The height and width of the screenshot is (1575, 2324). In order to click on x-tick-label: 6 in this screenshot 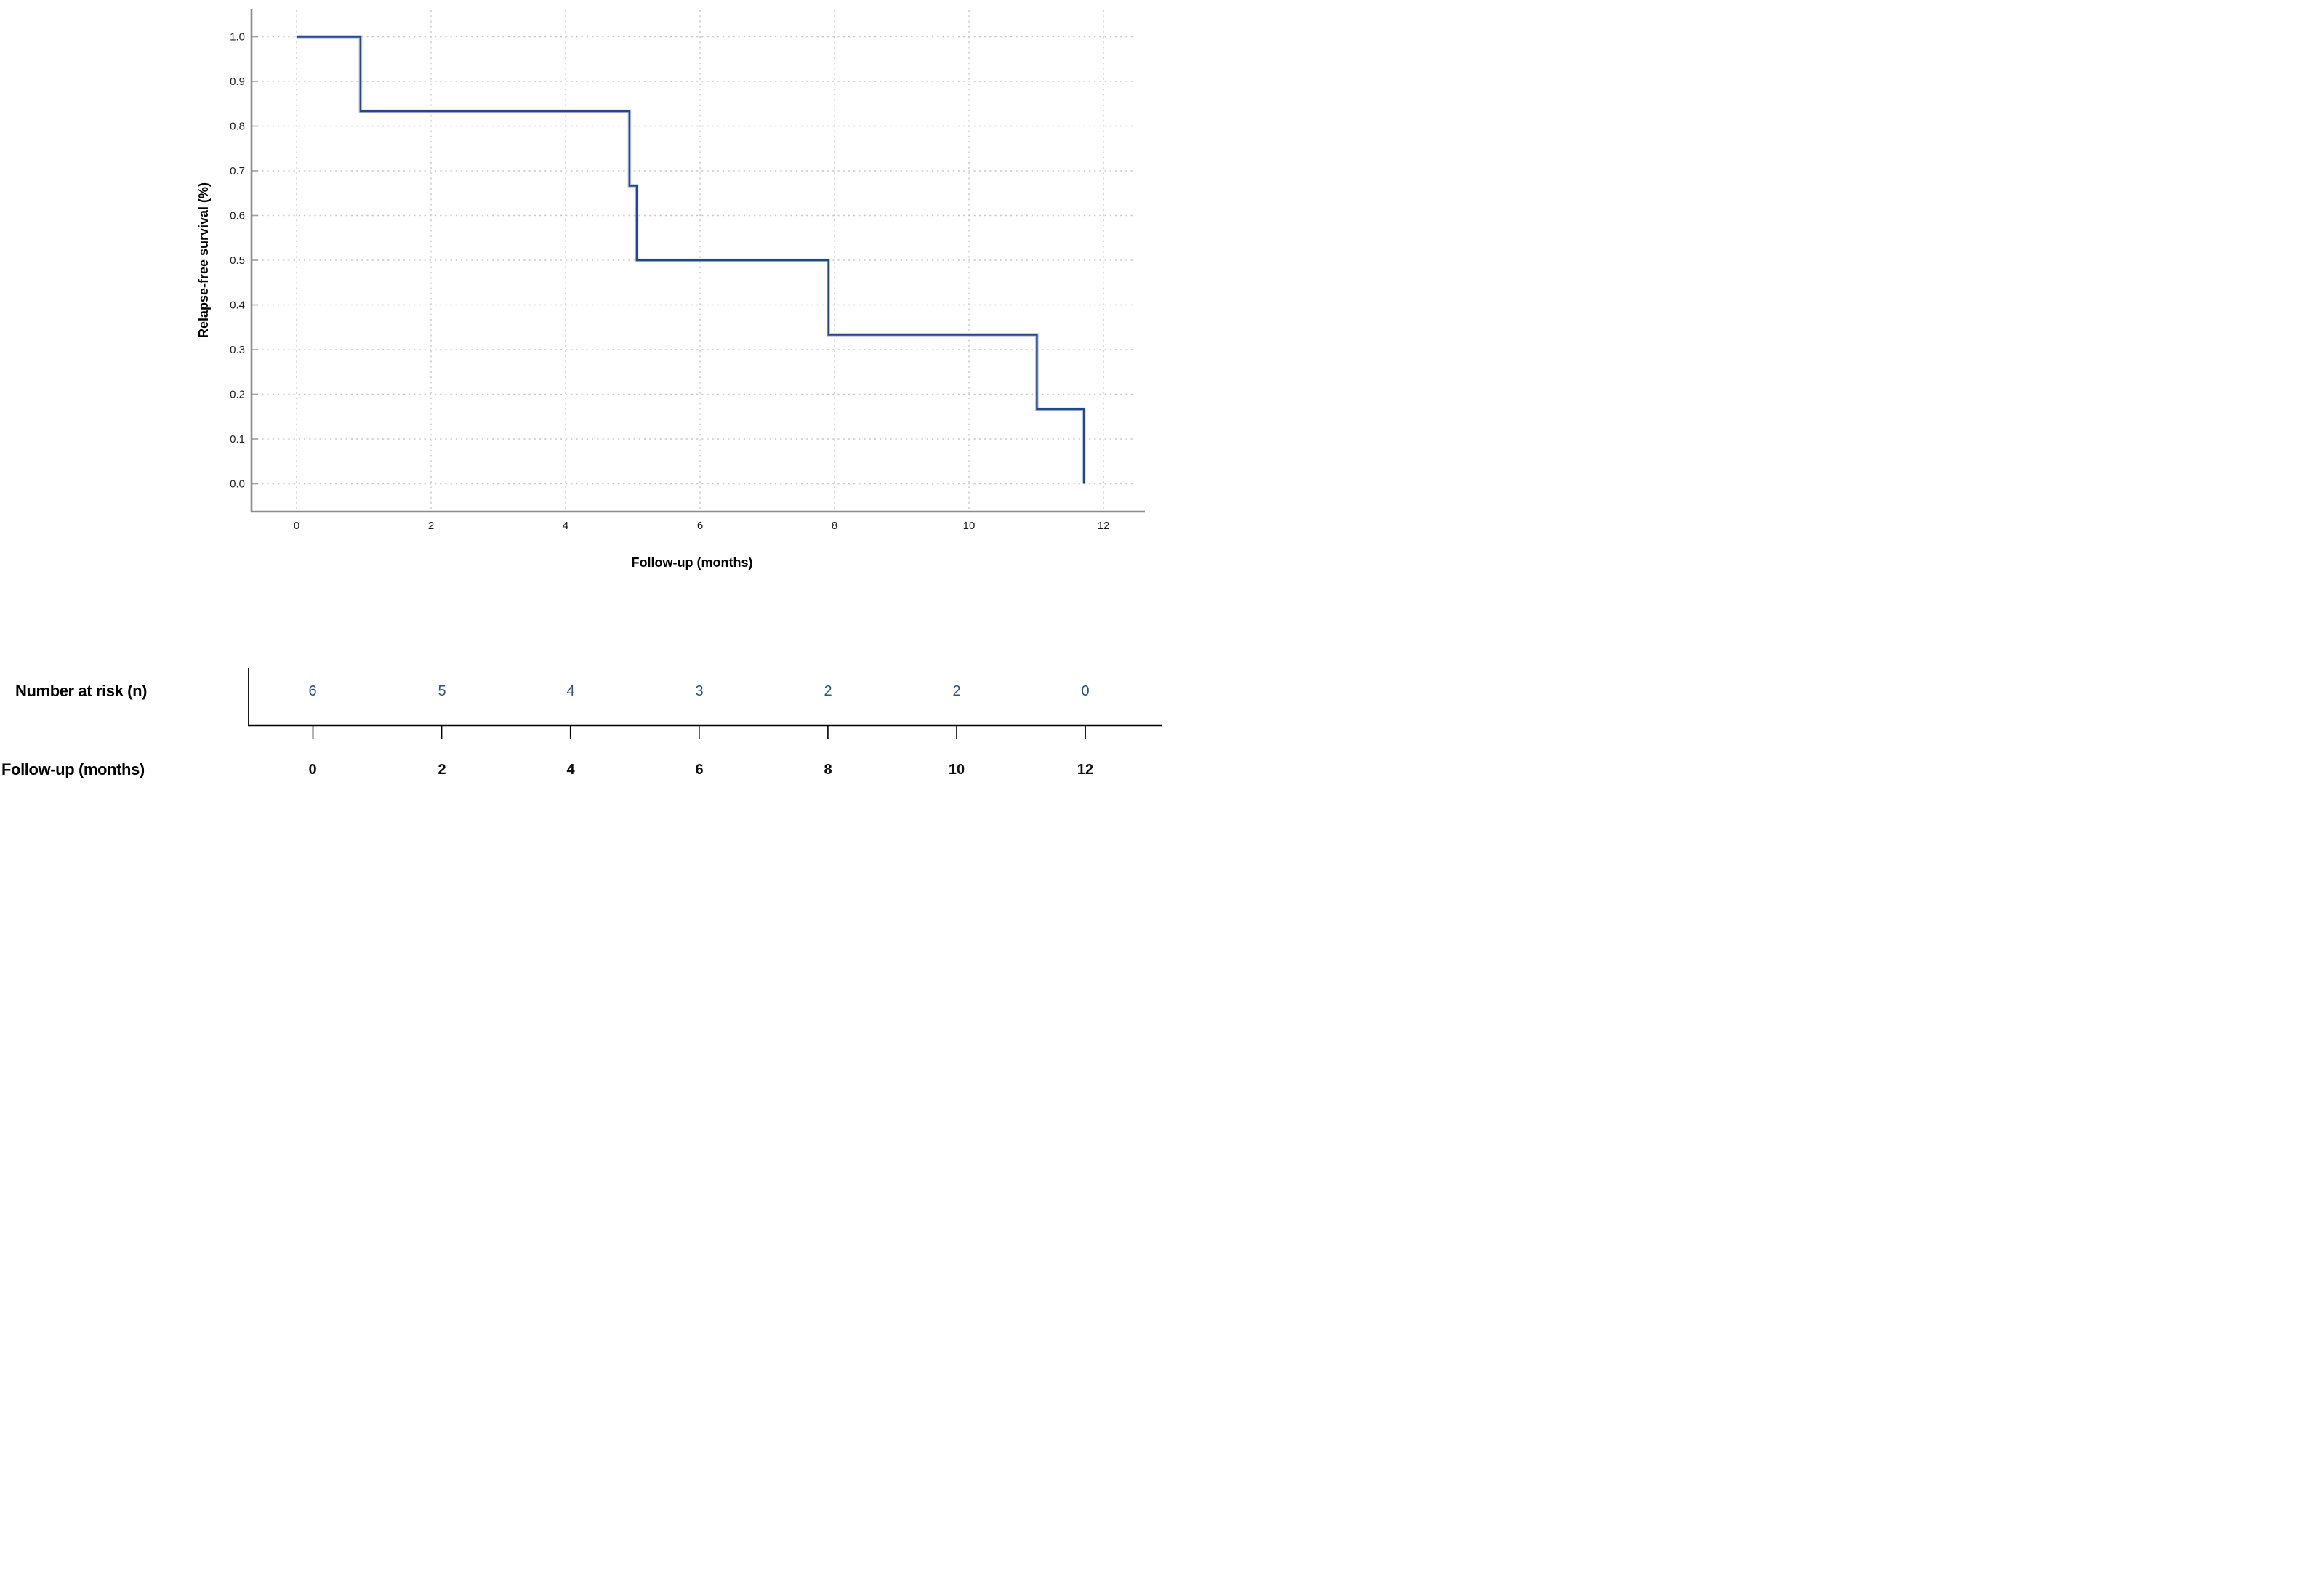, I will do `click(700, 526)`.